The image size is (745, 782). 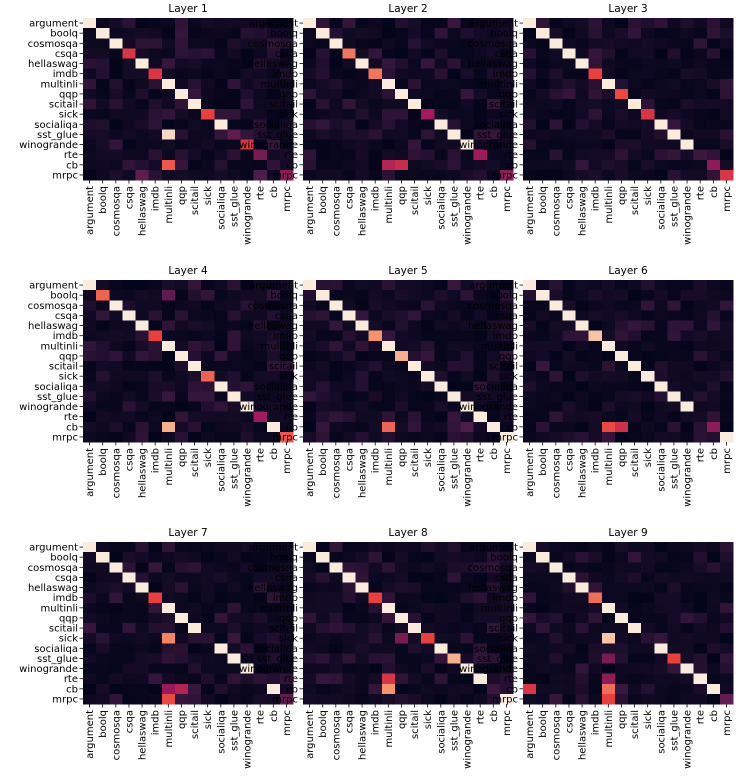 What do you see at coordinates (169, 466) in the screenshot?
I see `x-tick-label: multinli` at bounding box center [169, 466].